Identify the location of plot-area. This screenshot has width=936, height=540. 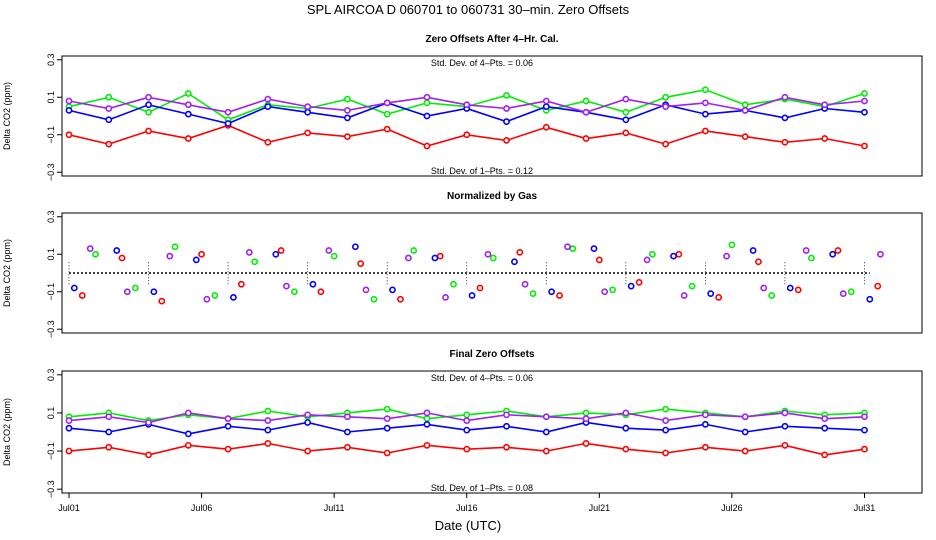
(476, 273).